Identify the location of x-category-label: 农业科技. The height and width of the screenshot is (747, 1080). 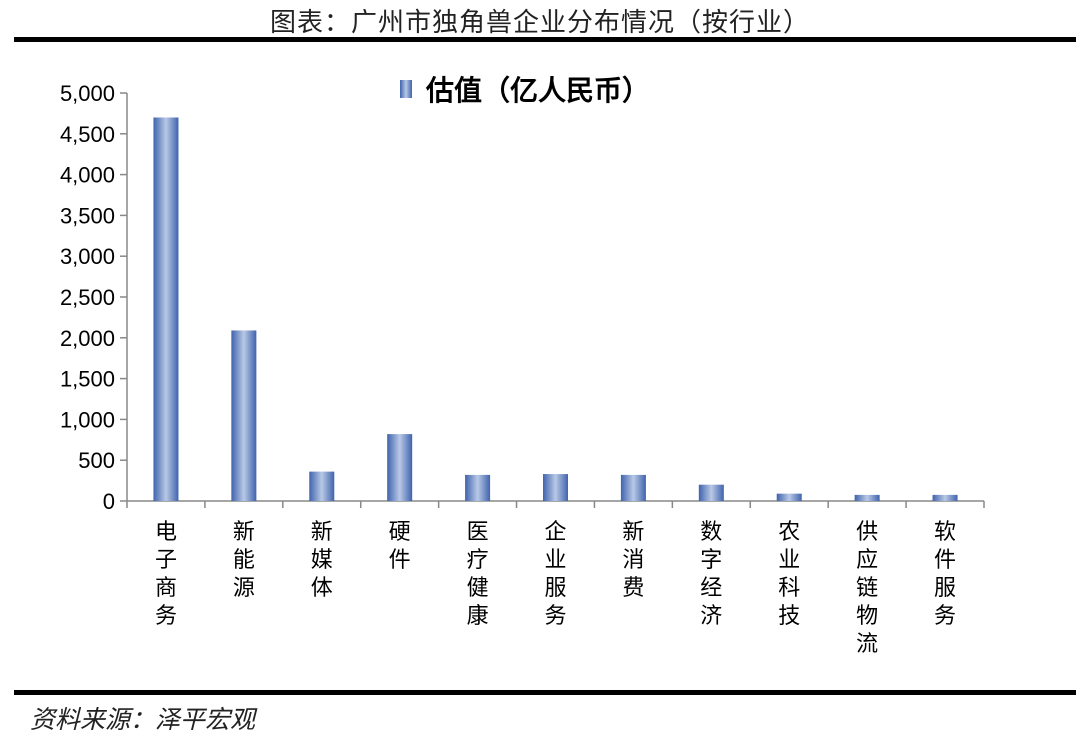
(789, 574).